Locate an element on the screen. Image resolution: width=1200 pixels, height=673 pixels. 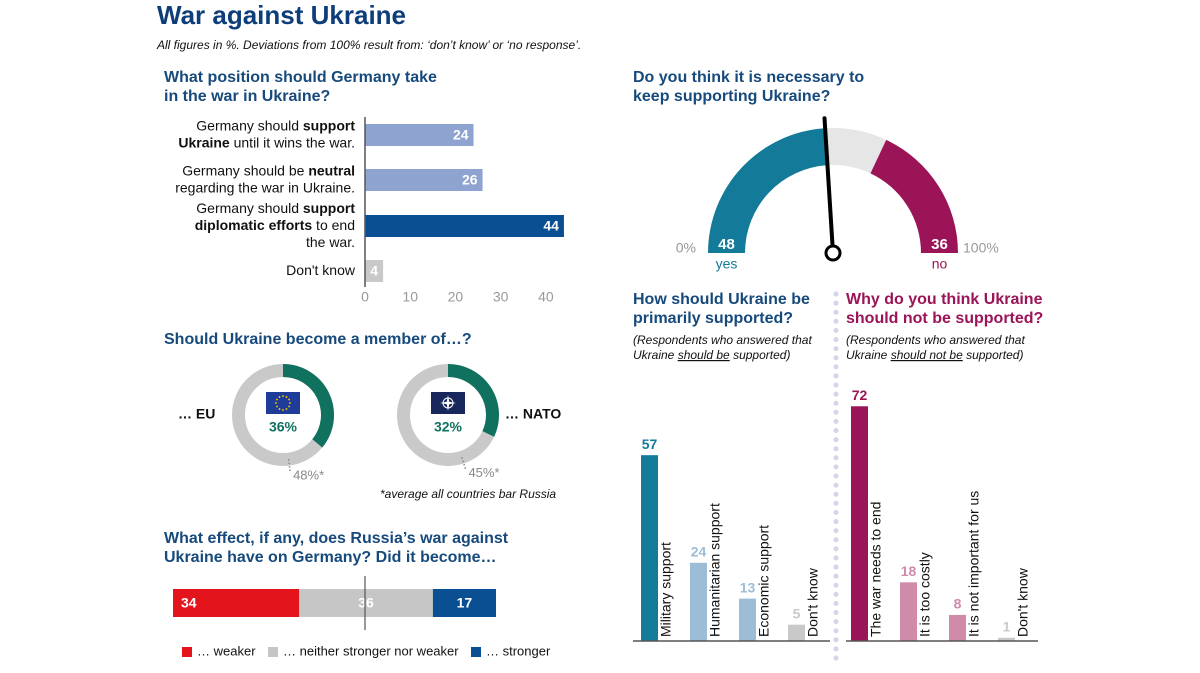
value-label: 36% is located at coordinates (283, 427).